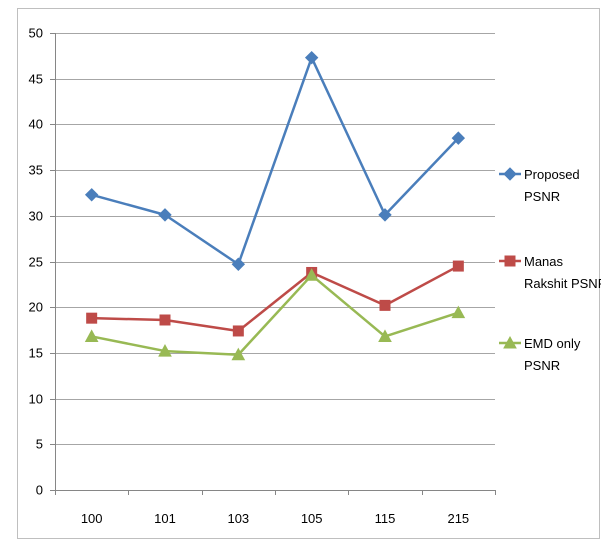 This screenshot has width=601, height=548. What do you see at coordinates (540, 354) in the screenshot?
I see `legend-item-emd-only-psnr: EMD only PSNR` at bounding box center [540, 354].